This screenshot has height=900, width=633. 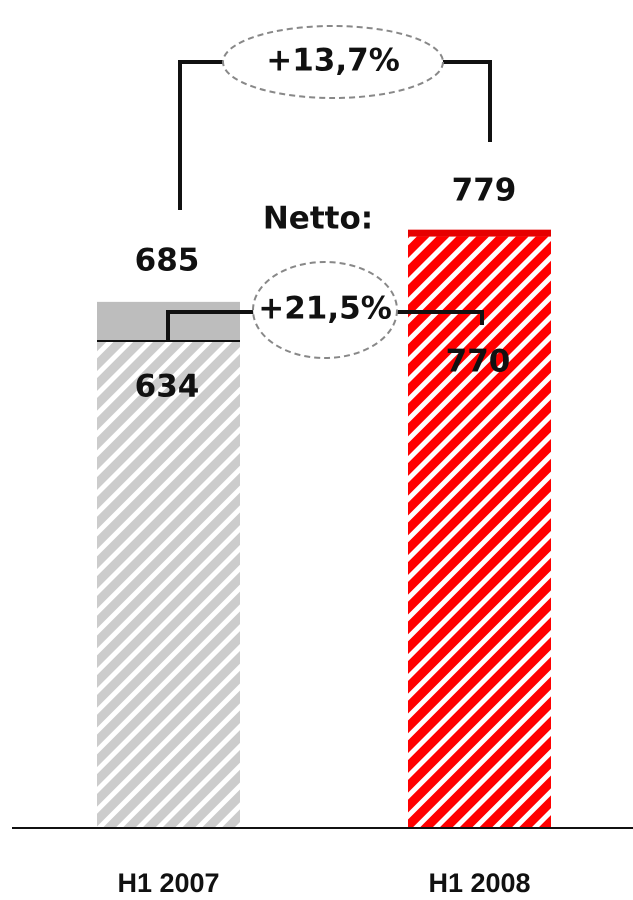 I want to click on x-tick-label: H1 2007, so click(x=168, y=883).